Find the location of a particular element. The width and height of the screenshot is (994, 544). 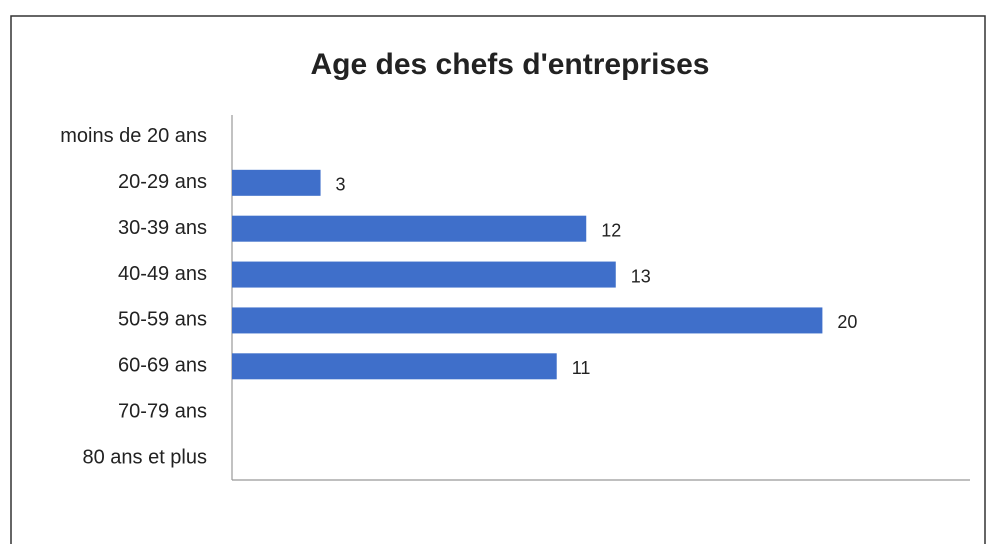

data-label: 13 is located at coordinates (641, 276).